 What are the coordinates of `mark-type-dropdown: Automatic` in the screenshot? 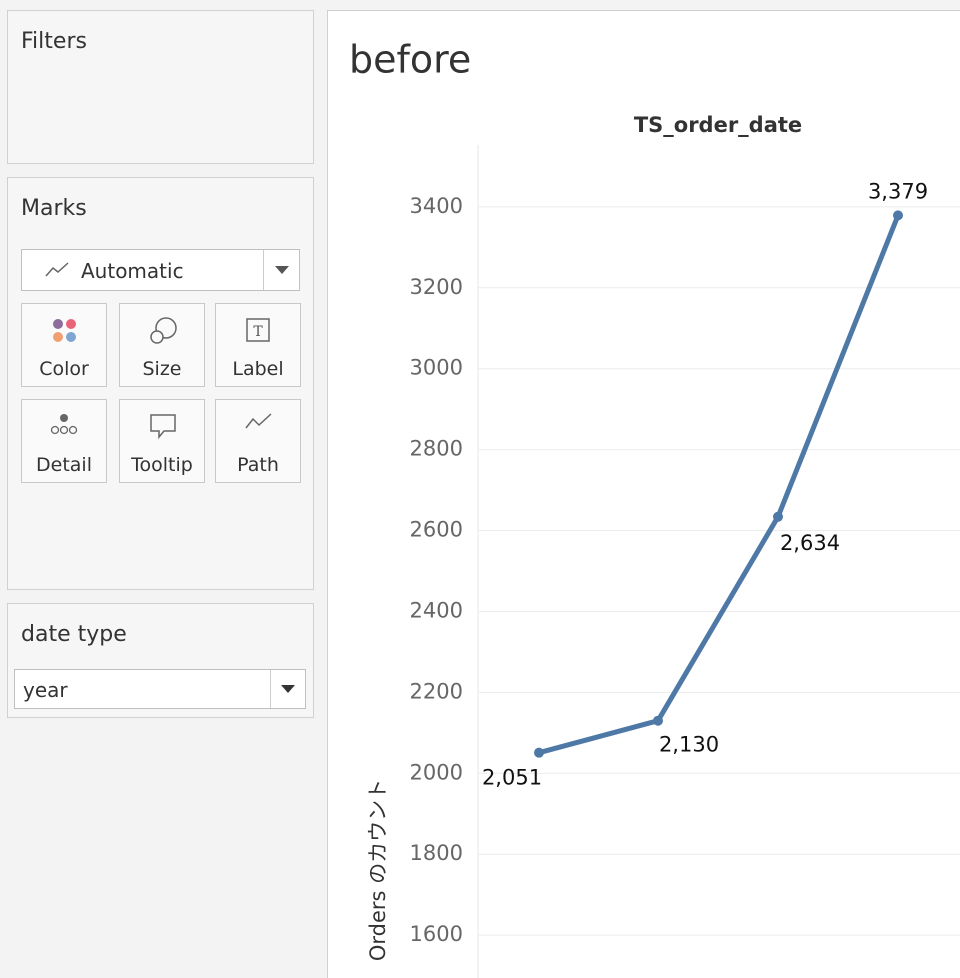 It's located at (160, 270).